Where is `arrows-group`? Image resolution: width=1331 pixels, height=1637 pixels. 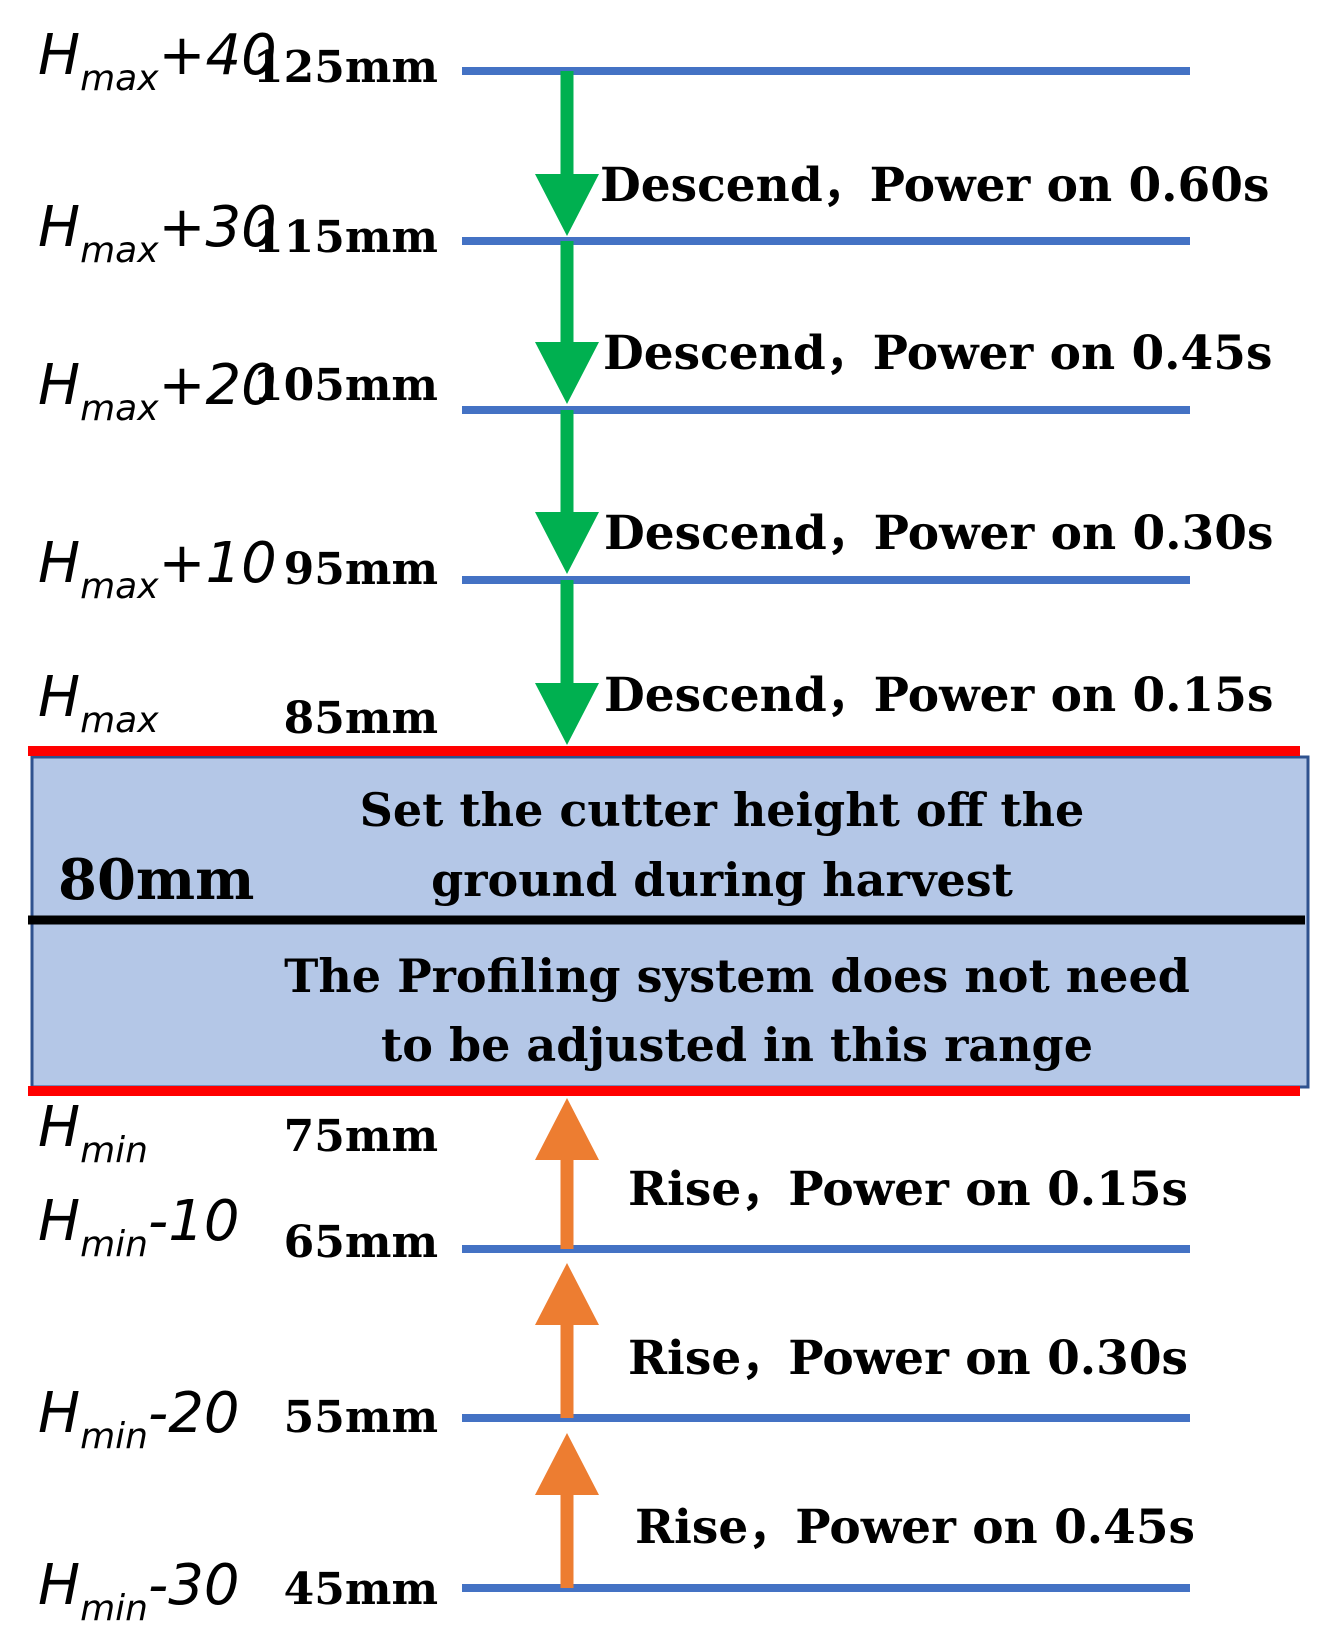
arrows-group is located at coordinates (567, 829).